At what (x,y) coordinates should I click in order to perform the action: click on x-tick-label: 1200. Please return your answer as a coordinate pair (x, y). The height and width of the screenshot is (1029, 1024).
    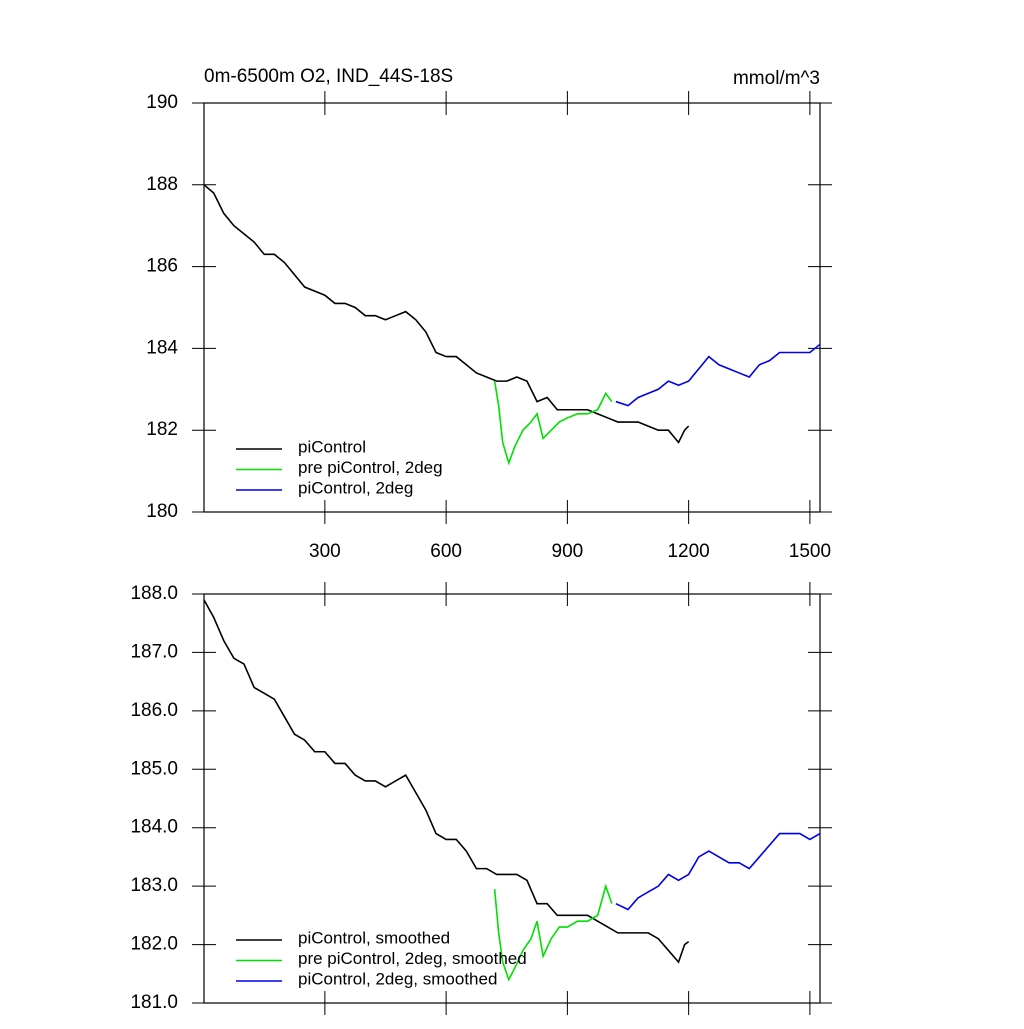
    Looking at the image, I should click on (688, 551).